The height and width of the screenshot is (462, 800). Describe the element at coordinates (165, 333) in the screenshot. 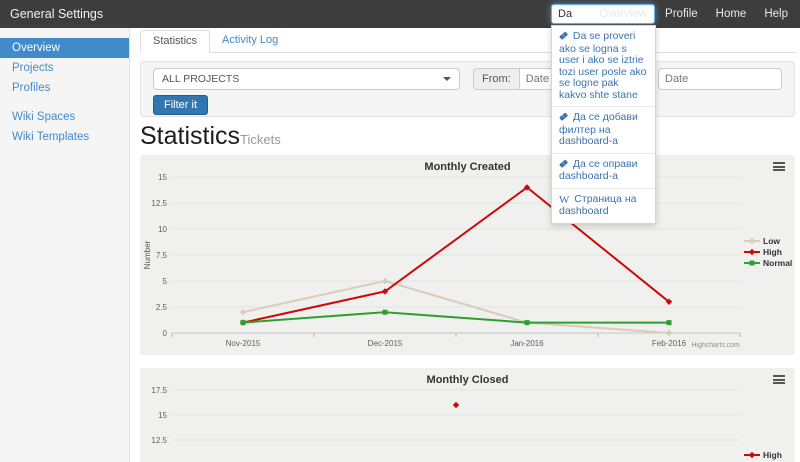

I see `svg-text: 0` at that location.